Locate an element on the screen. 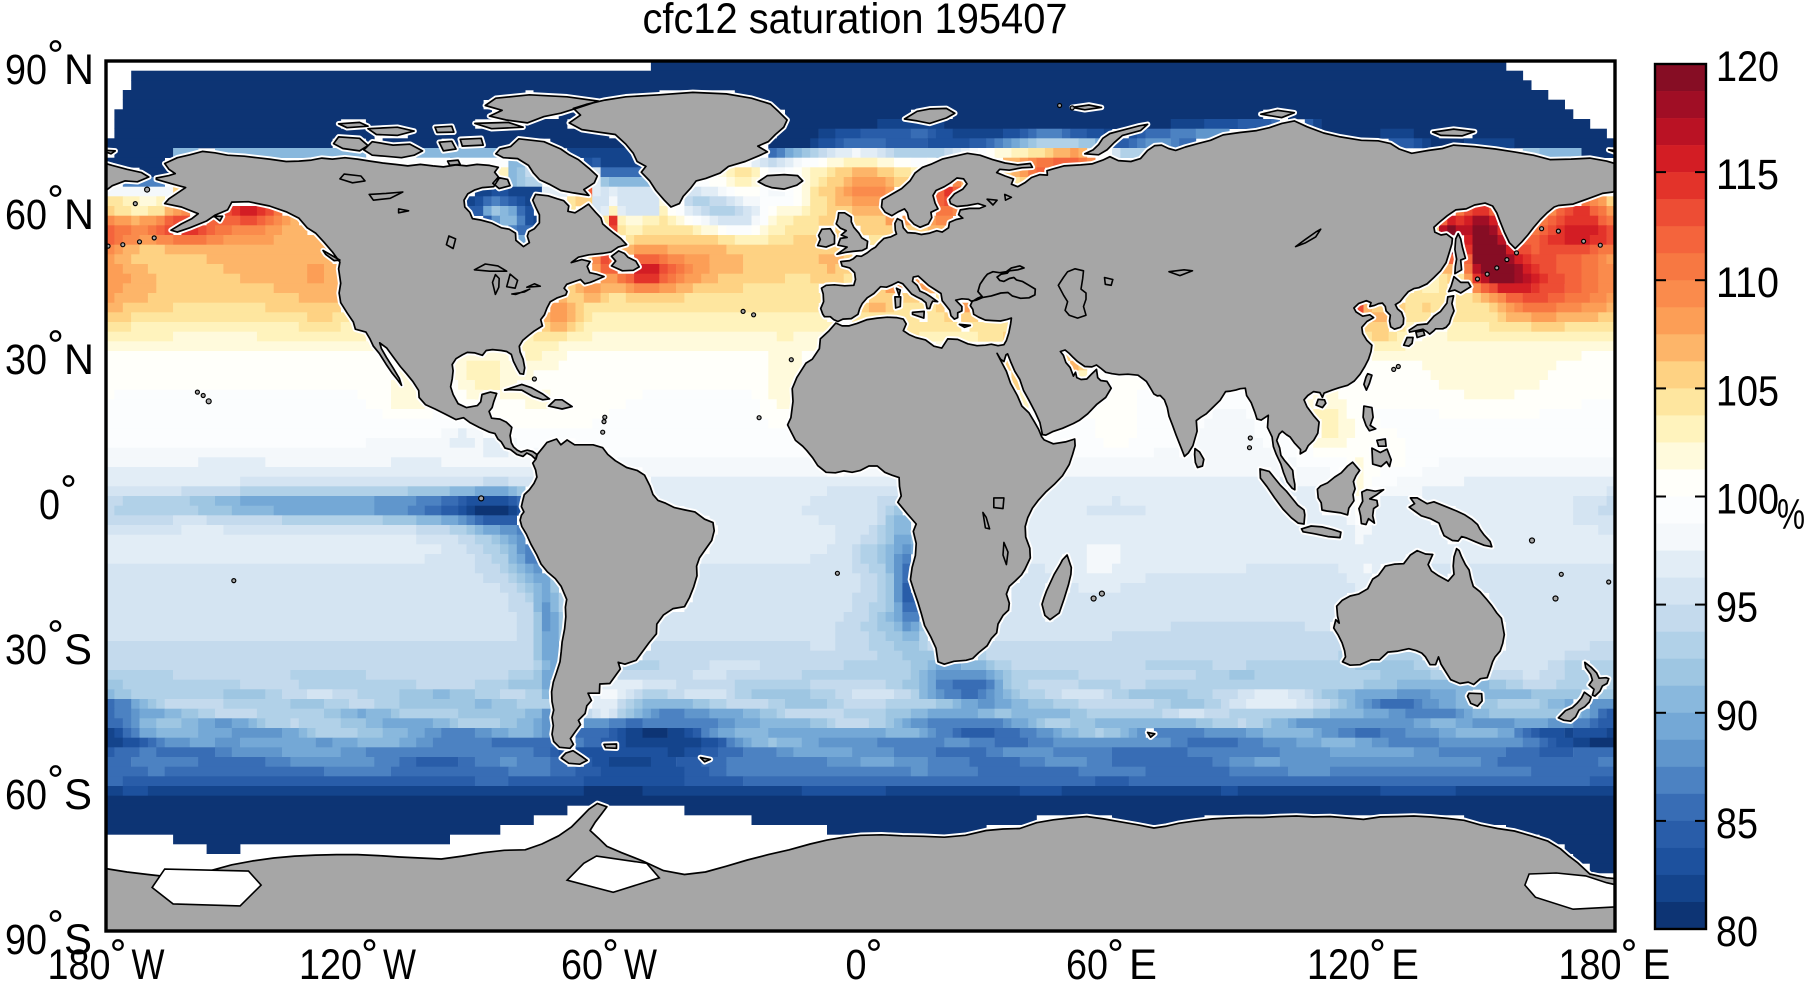 The image size is (1808, 984). svg-text: 105 is located at coordinates (1747, 391).